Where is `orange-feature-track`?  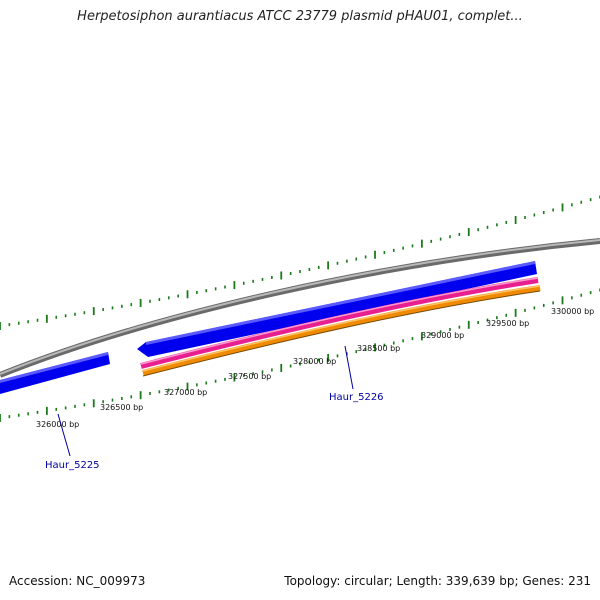
orange-feature-track is located at coordinates (341, 330).